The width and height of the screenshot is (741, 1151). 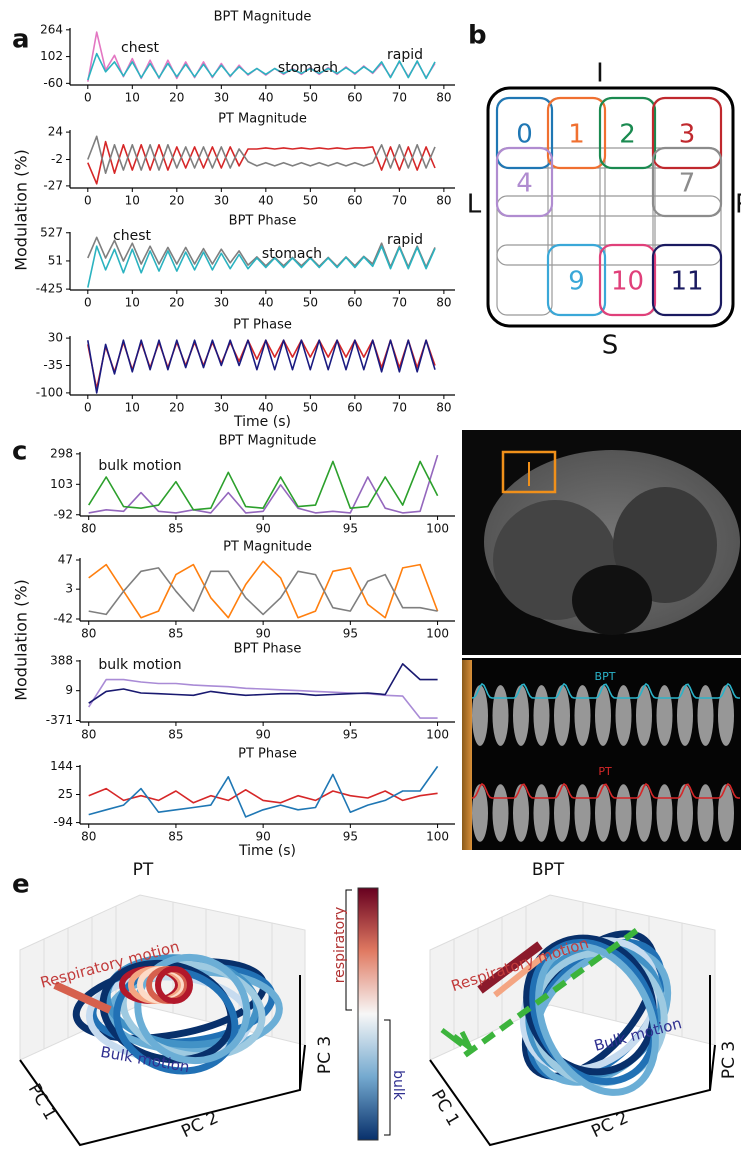 I want to click on x-axis-label: Time (s), so click(x=267, y=851).